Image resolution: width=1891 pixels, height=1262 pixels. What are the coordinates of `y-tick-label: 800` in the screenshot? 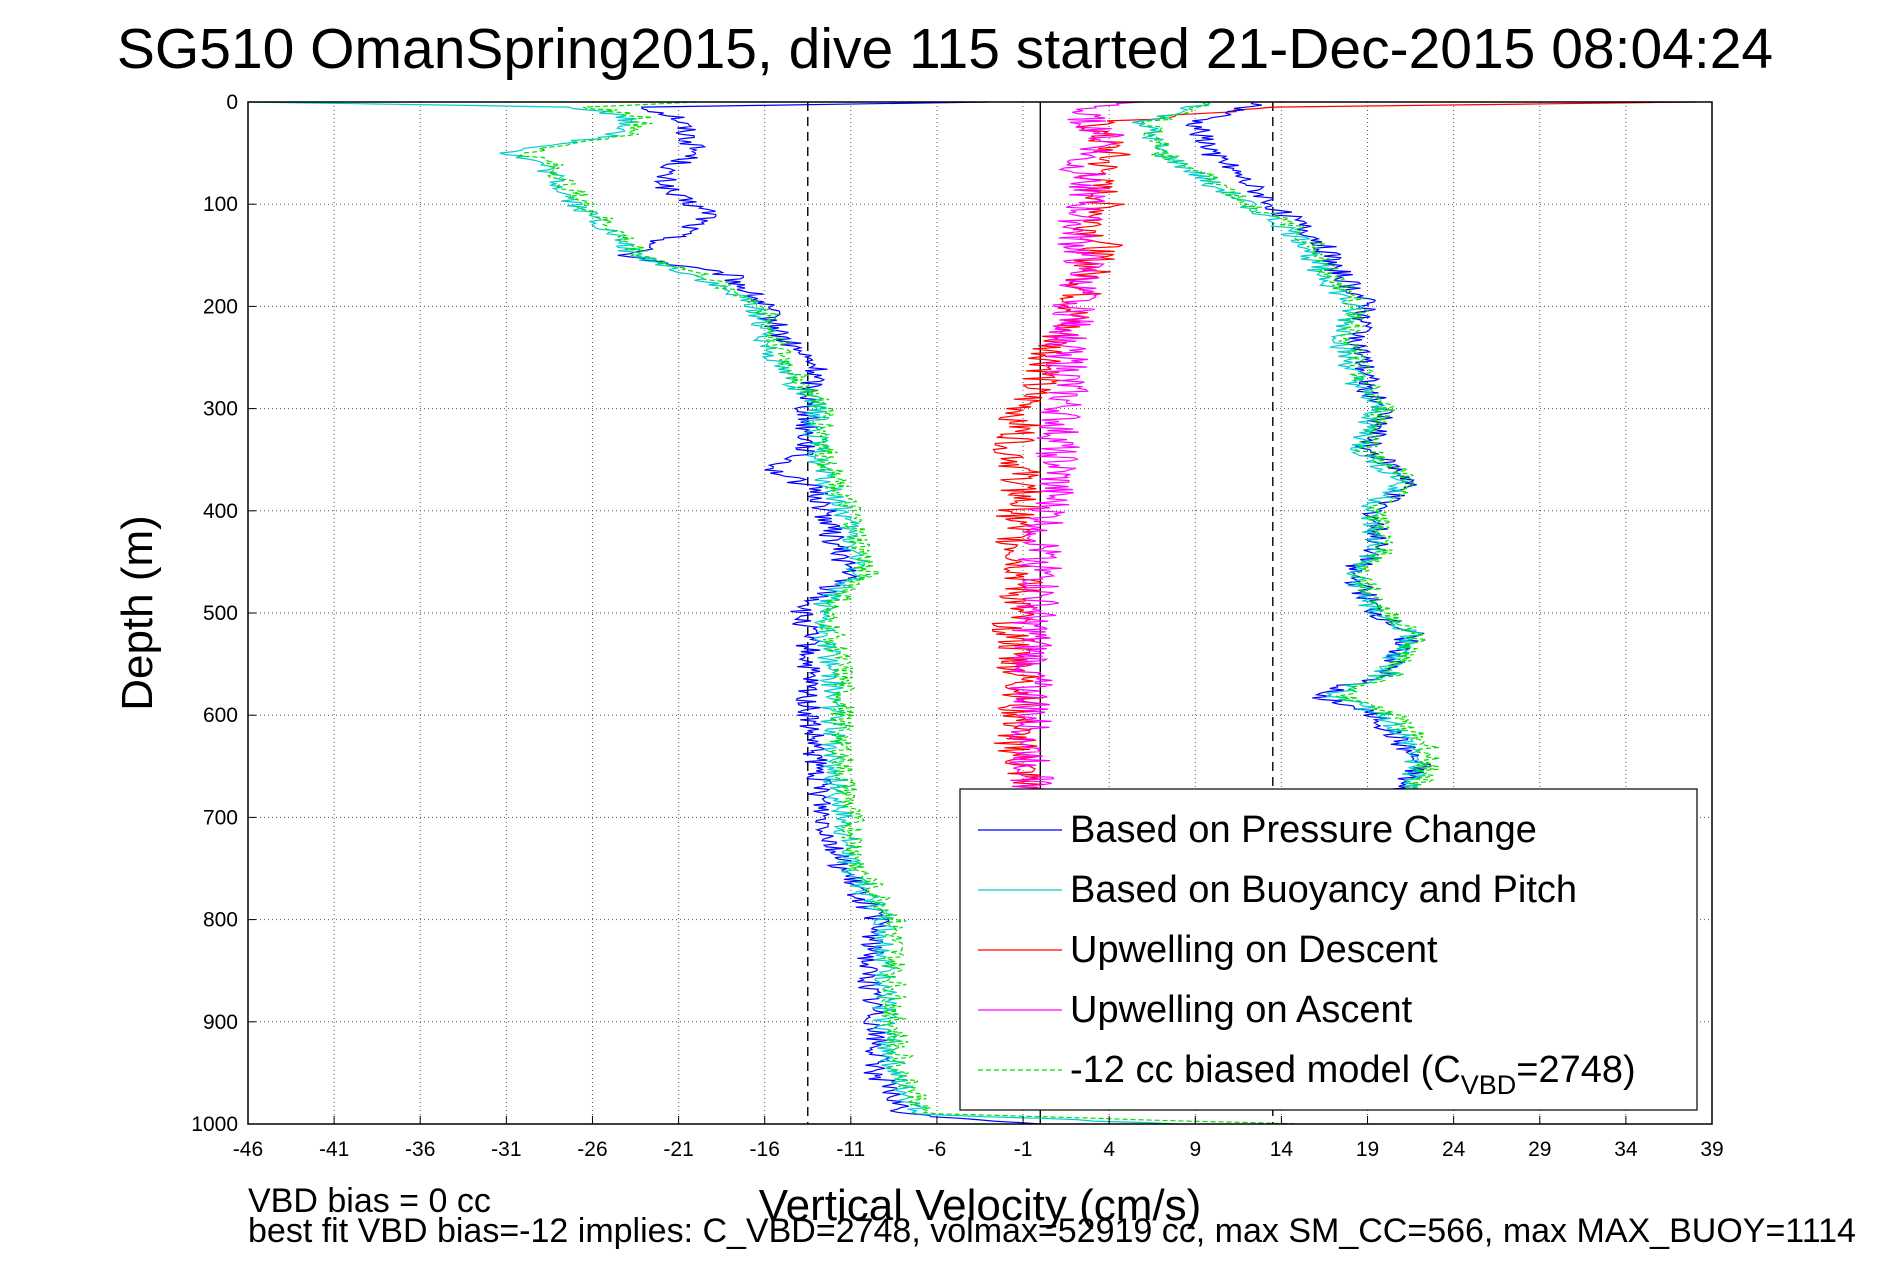 It's located at (220, 920).